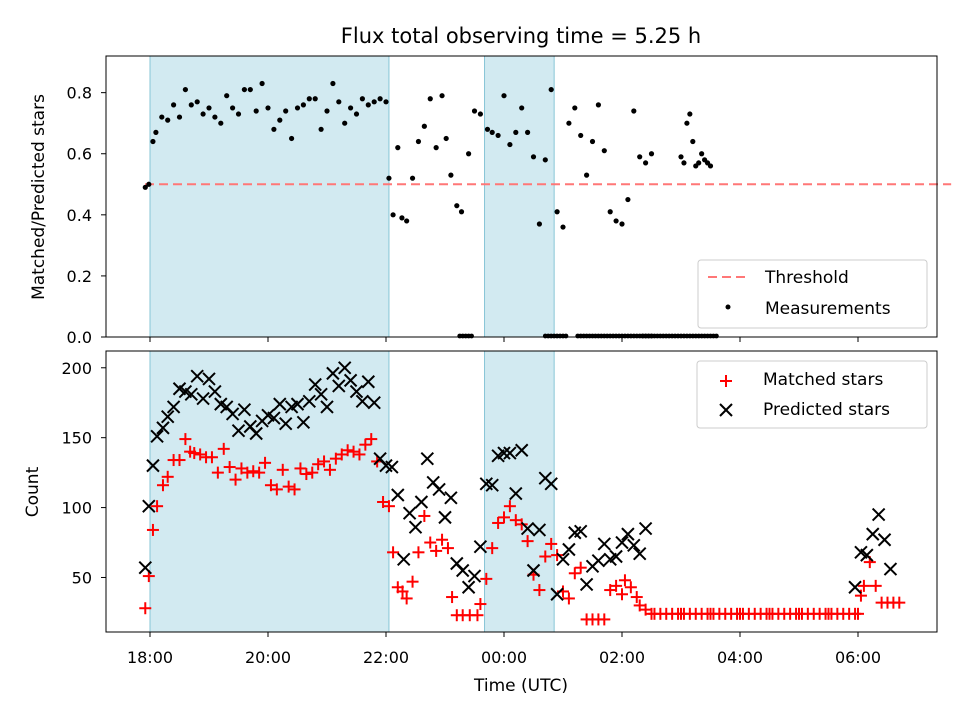 The width and height of the screenshot is (960, 724). What do you see at coordinates (728, 307) in the screenshot?
I see `measurements-legend-marker` at bounding box center [728, 307].